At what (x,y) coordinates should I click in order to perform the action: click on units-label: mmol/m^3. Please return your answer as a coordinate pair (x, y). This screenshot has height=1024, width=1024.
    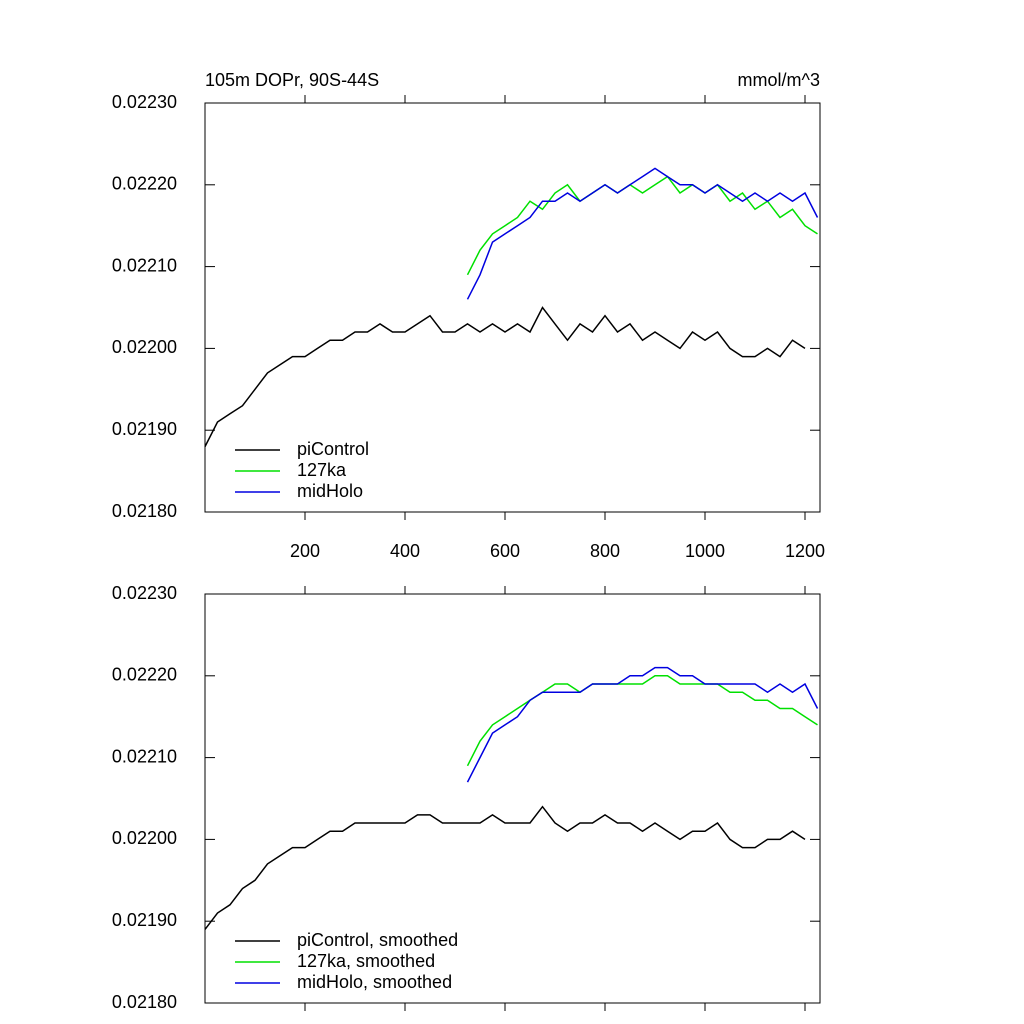
    Looking at the image, I should click on (779, 80).